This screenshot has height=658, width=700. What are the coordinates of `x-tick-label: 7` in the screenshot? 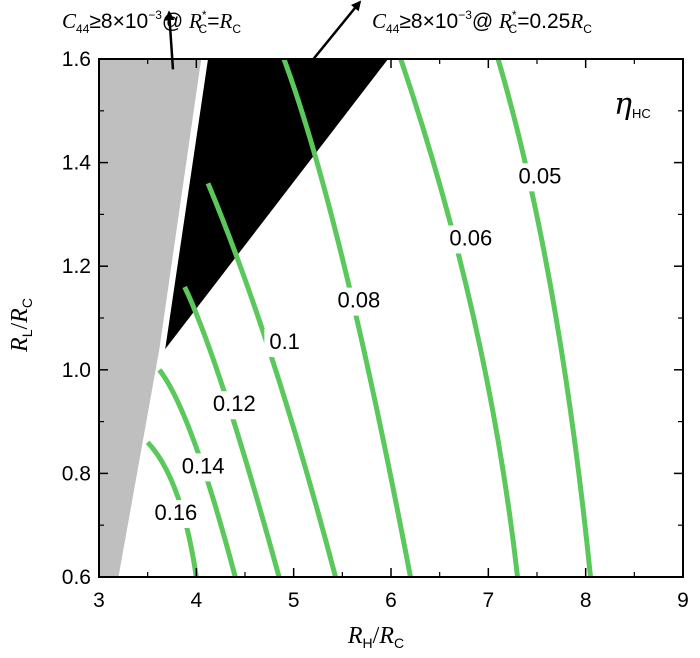 It's located at (488, 600).